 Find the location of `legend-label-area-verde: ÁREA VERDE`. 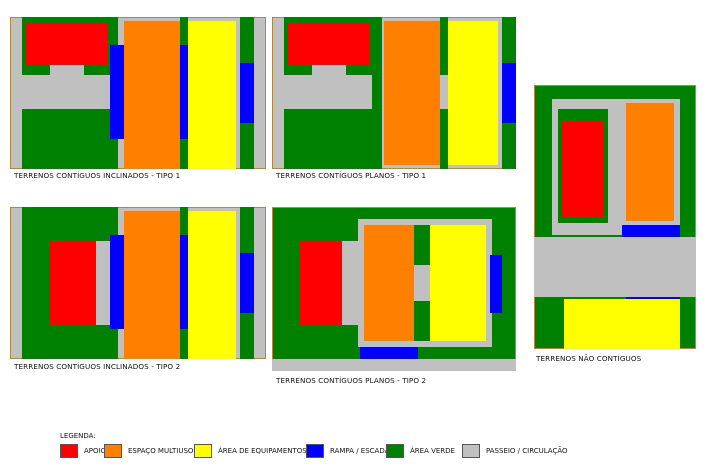

legend-label-area-verde: ÁREA VERDE is located at coordinates (432, 451).